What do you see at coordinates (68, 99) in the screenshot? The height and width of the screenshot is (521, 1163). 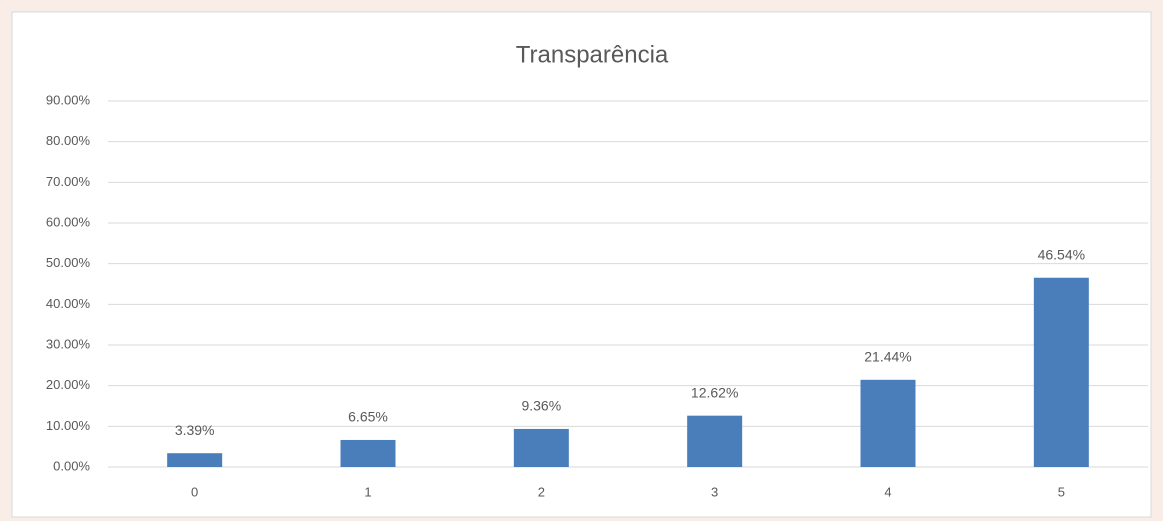 I see `y-tick-label: 90.00%` at bounding box center [68, 99].